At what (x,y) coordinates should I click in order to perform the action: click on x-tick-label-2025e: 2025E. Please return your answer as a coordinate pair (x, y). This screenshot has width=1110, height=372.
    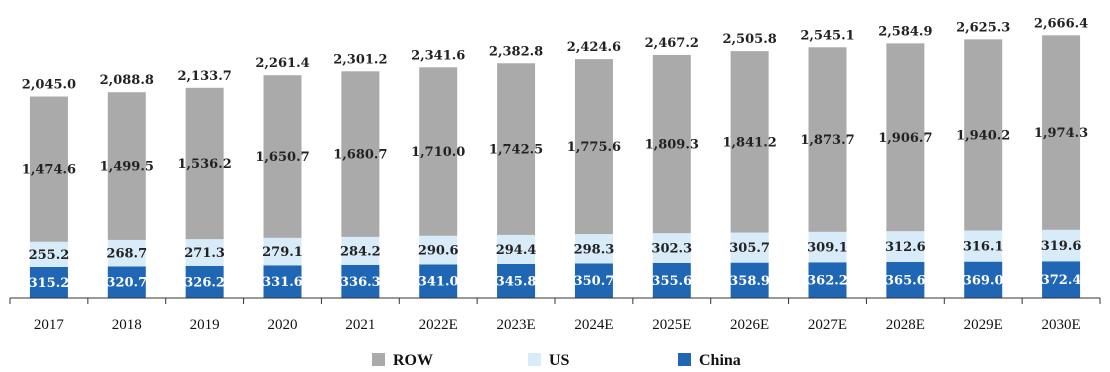
    Looking at the image, I should click on (671, 325).